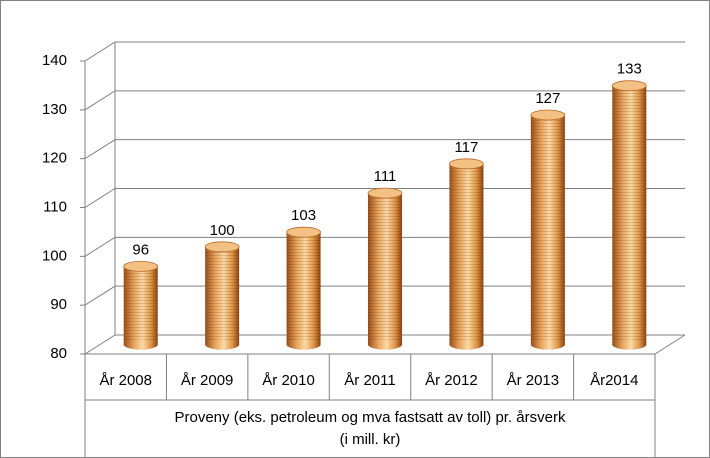  I want to click on x-tick-label: År2014, so click(614, 380).